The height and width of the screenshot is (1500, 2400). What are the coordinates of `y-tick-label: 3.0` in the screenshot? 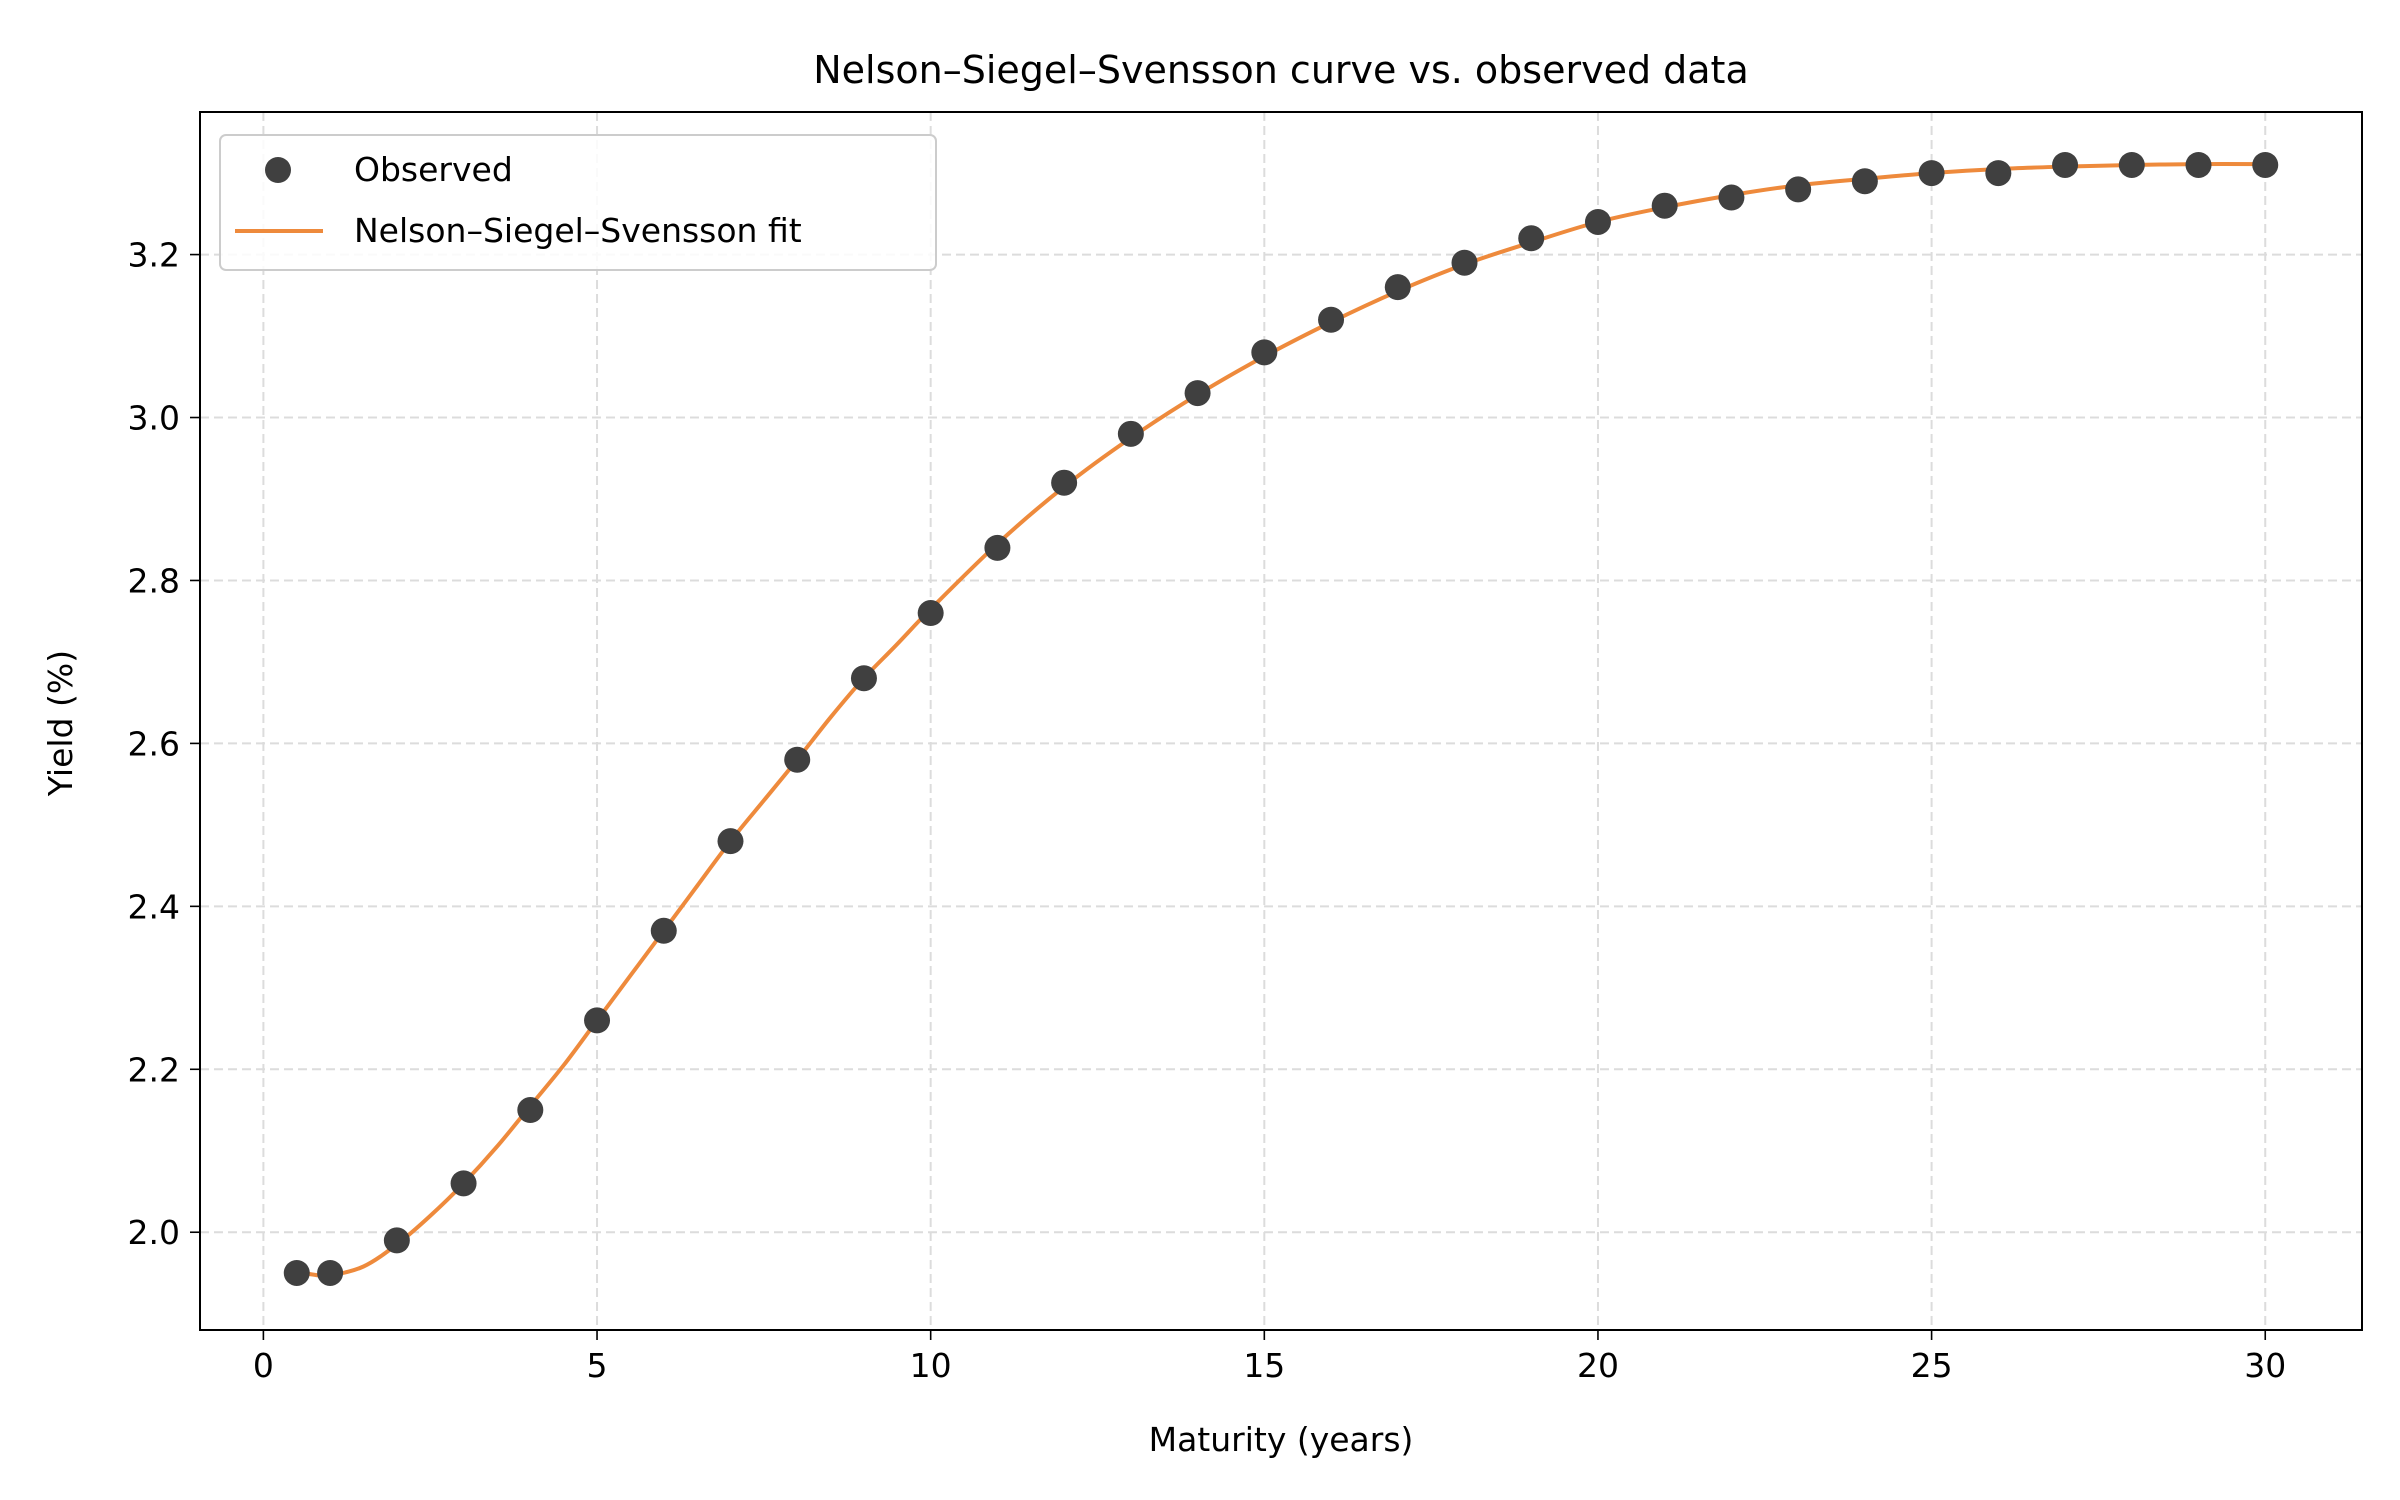 It's located at (154, 418).